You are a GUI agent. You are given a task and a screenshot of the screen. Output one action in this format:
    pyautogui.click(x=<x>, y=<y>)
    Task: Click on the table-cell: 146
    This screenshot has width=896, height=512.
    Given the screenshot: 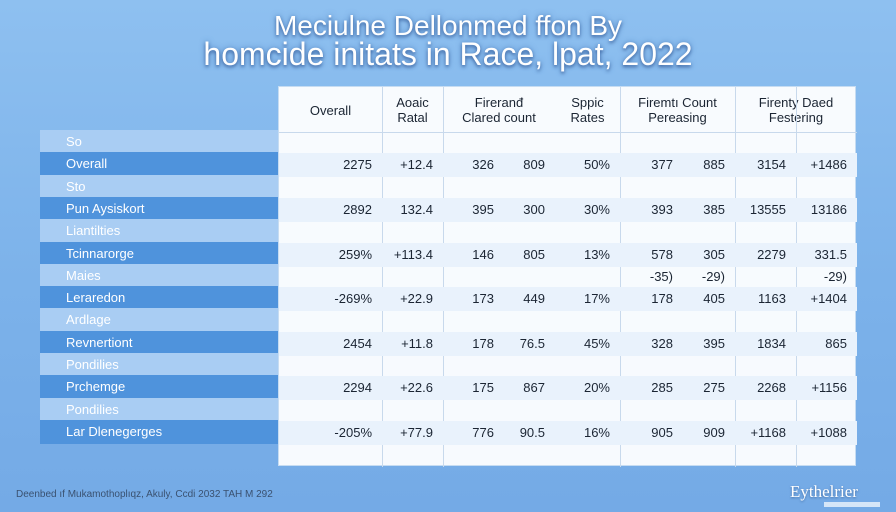 What is the action you would take?
    pyautogui.click(x=483, y=254)
    